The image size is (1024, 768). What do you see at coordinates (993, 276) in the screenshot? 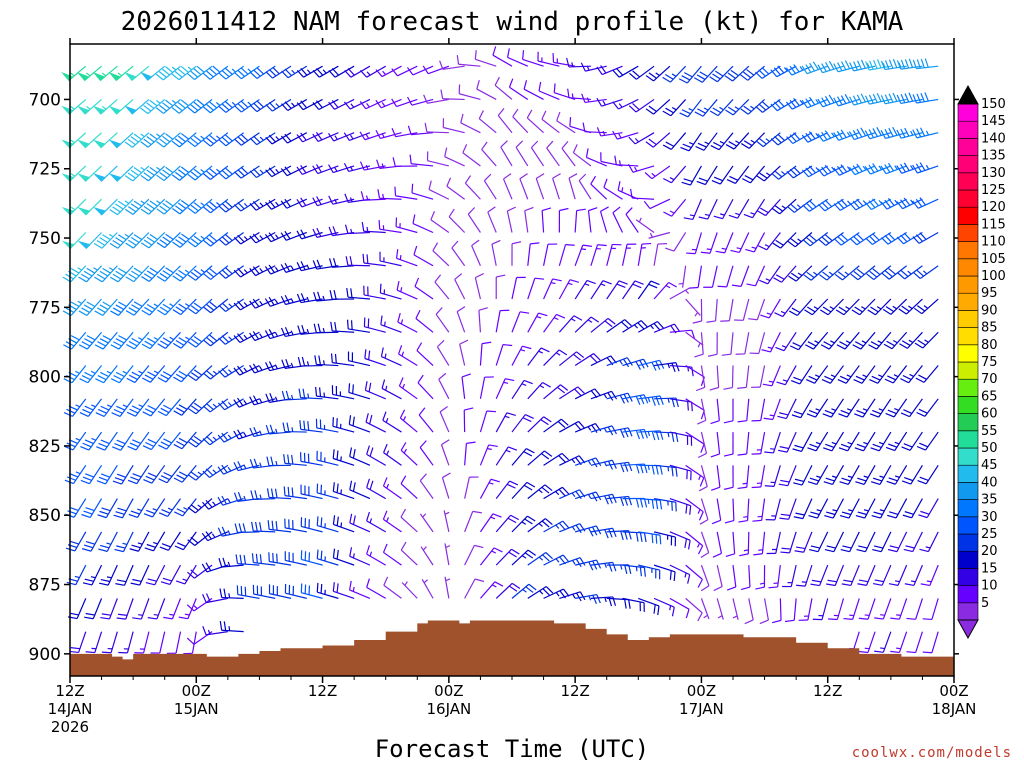
I see `colorbar-label: 100` at bounding box center [993, 276].